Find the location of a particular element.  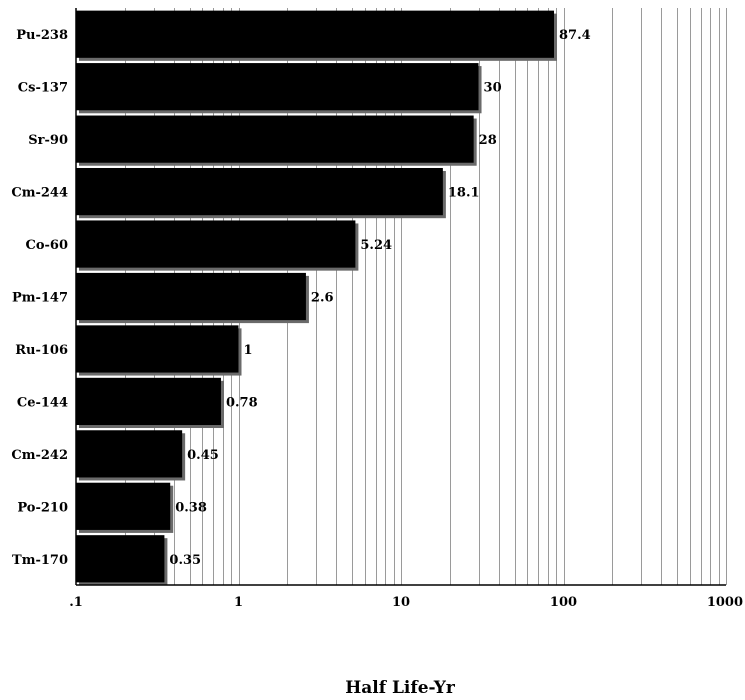

category-label: Pu-238 is located at coordinates (42, 35).